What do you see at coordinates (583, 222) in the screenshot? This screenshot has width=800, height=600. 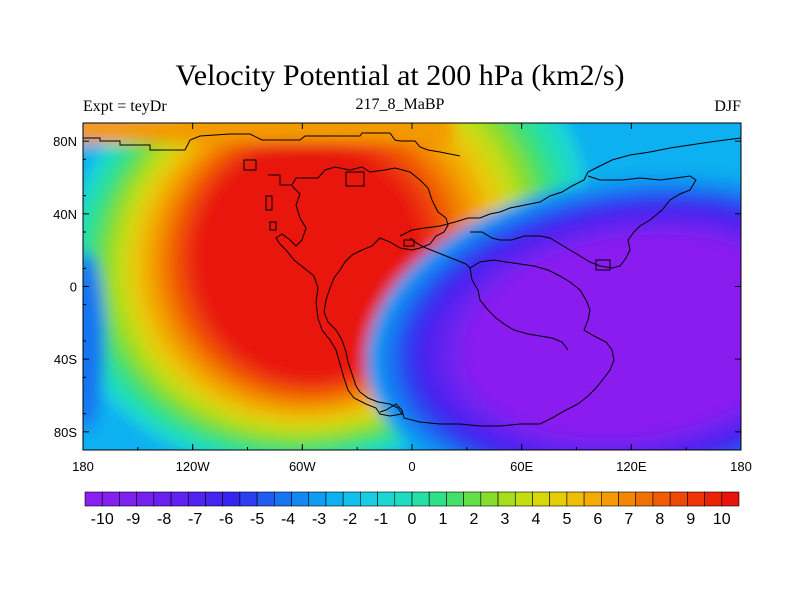 I see `coastline-asia-south` at bounding box center [583, 222].